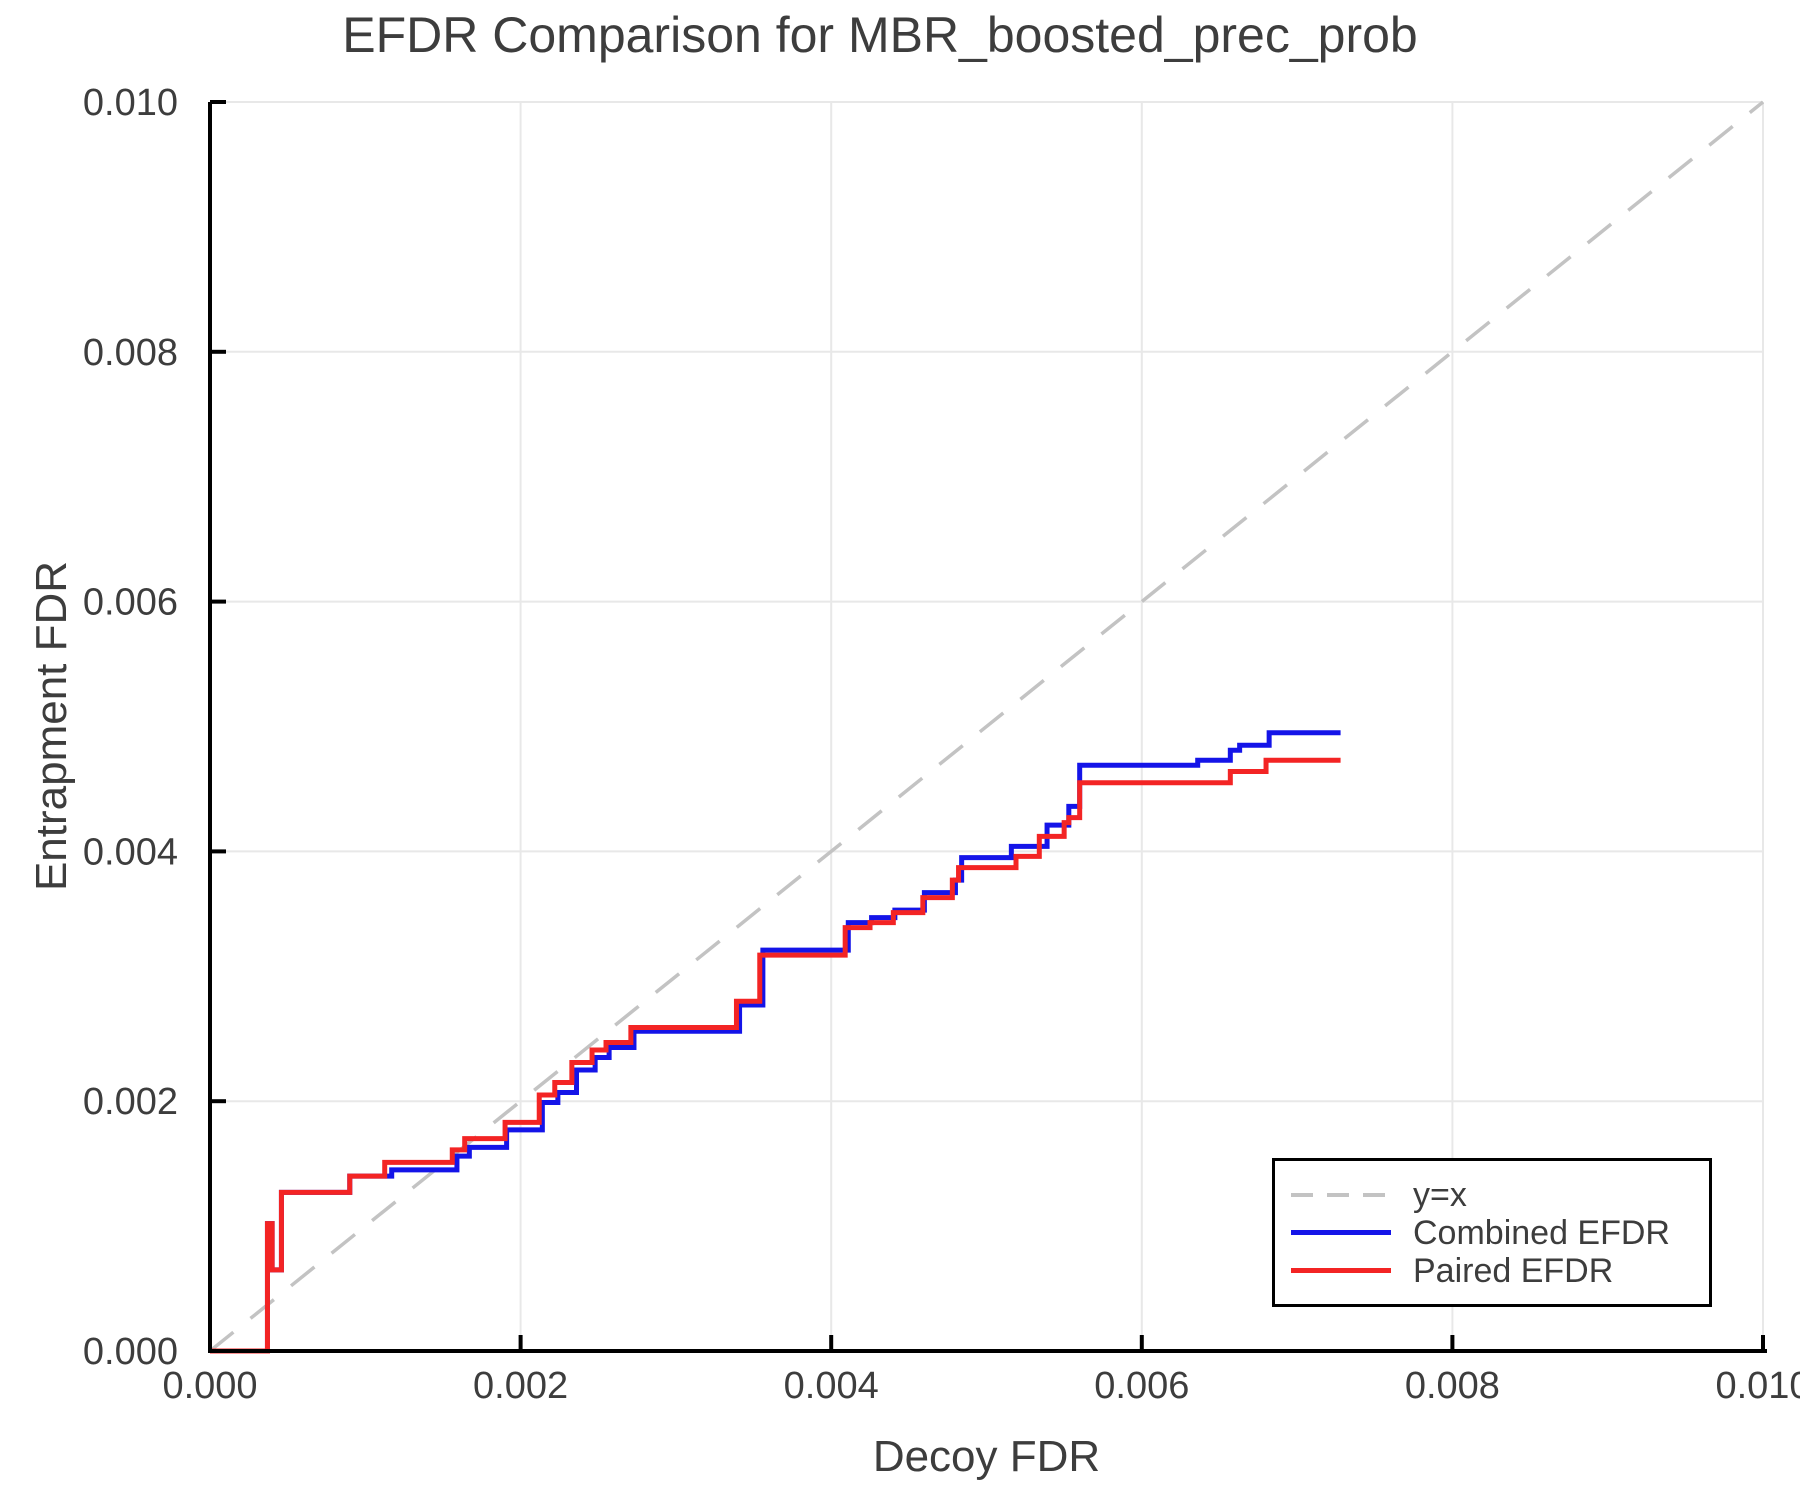  What do you see at coordinates (130, 603) in the screenshot?
I see `y-tick-label-0.006: 0.006` at bounding box center [130, 603].